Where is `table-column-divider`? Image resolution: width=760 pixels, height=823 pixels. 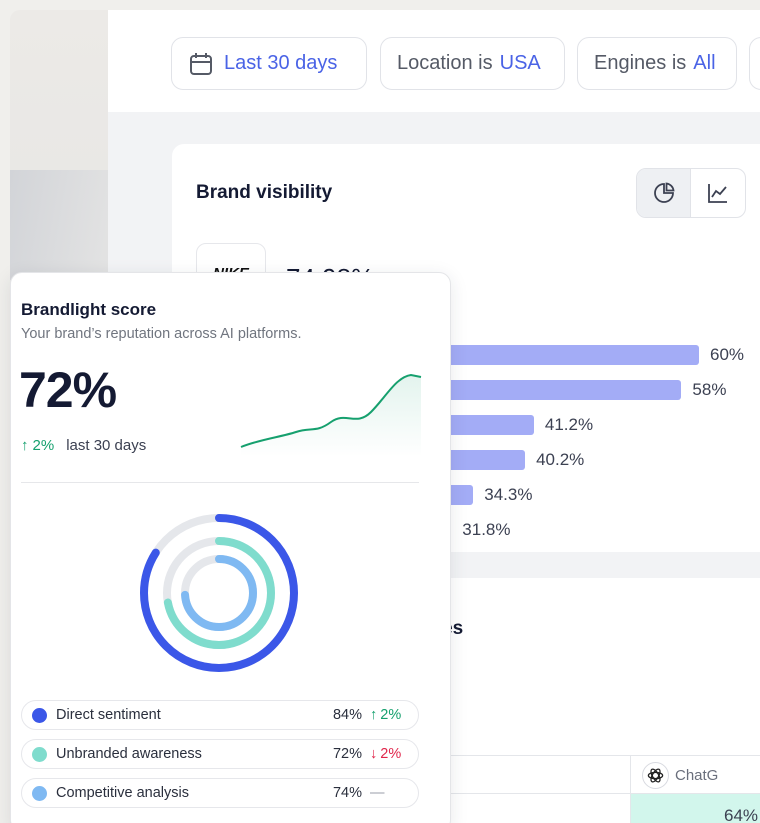 table-column-divider is located at coordinates (630, 789).